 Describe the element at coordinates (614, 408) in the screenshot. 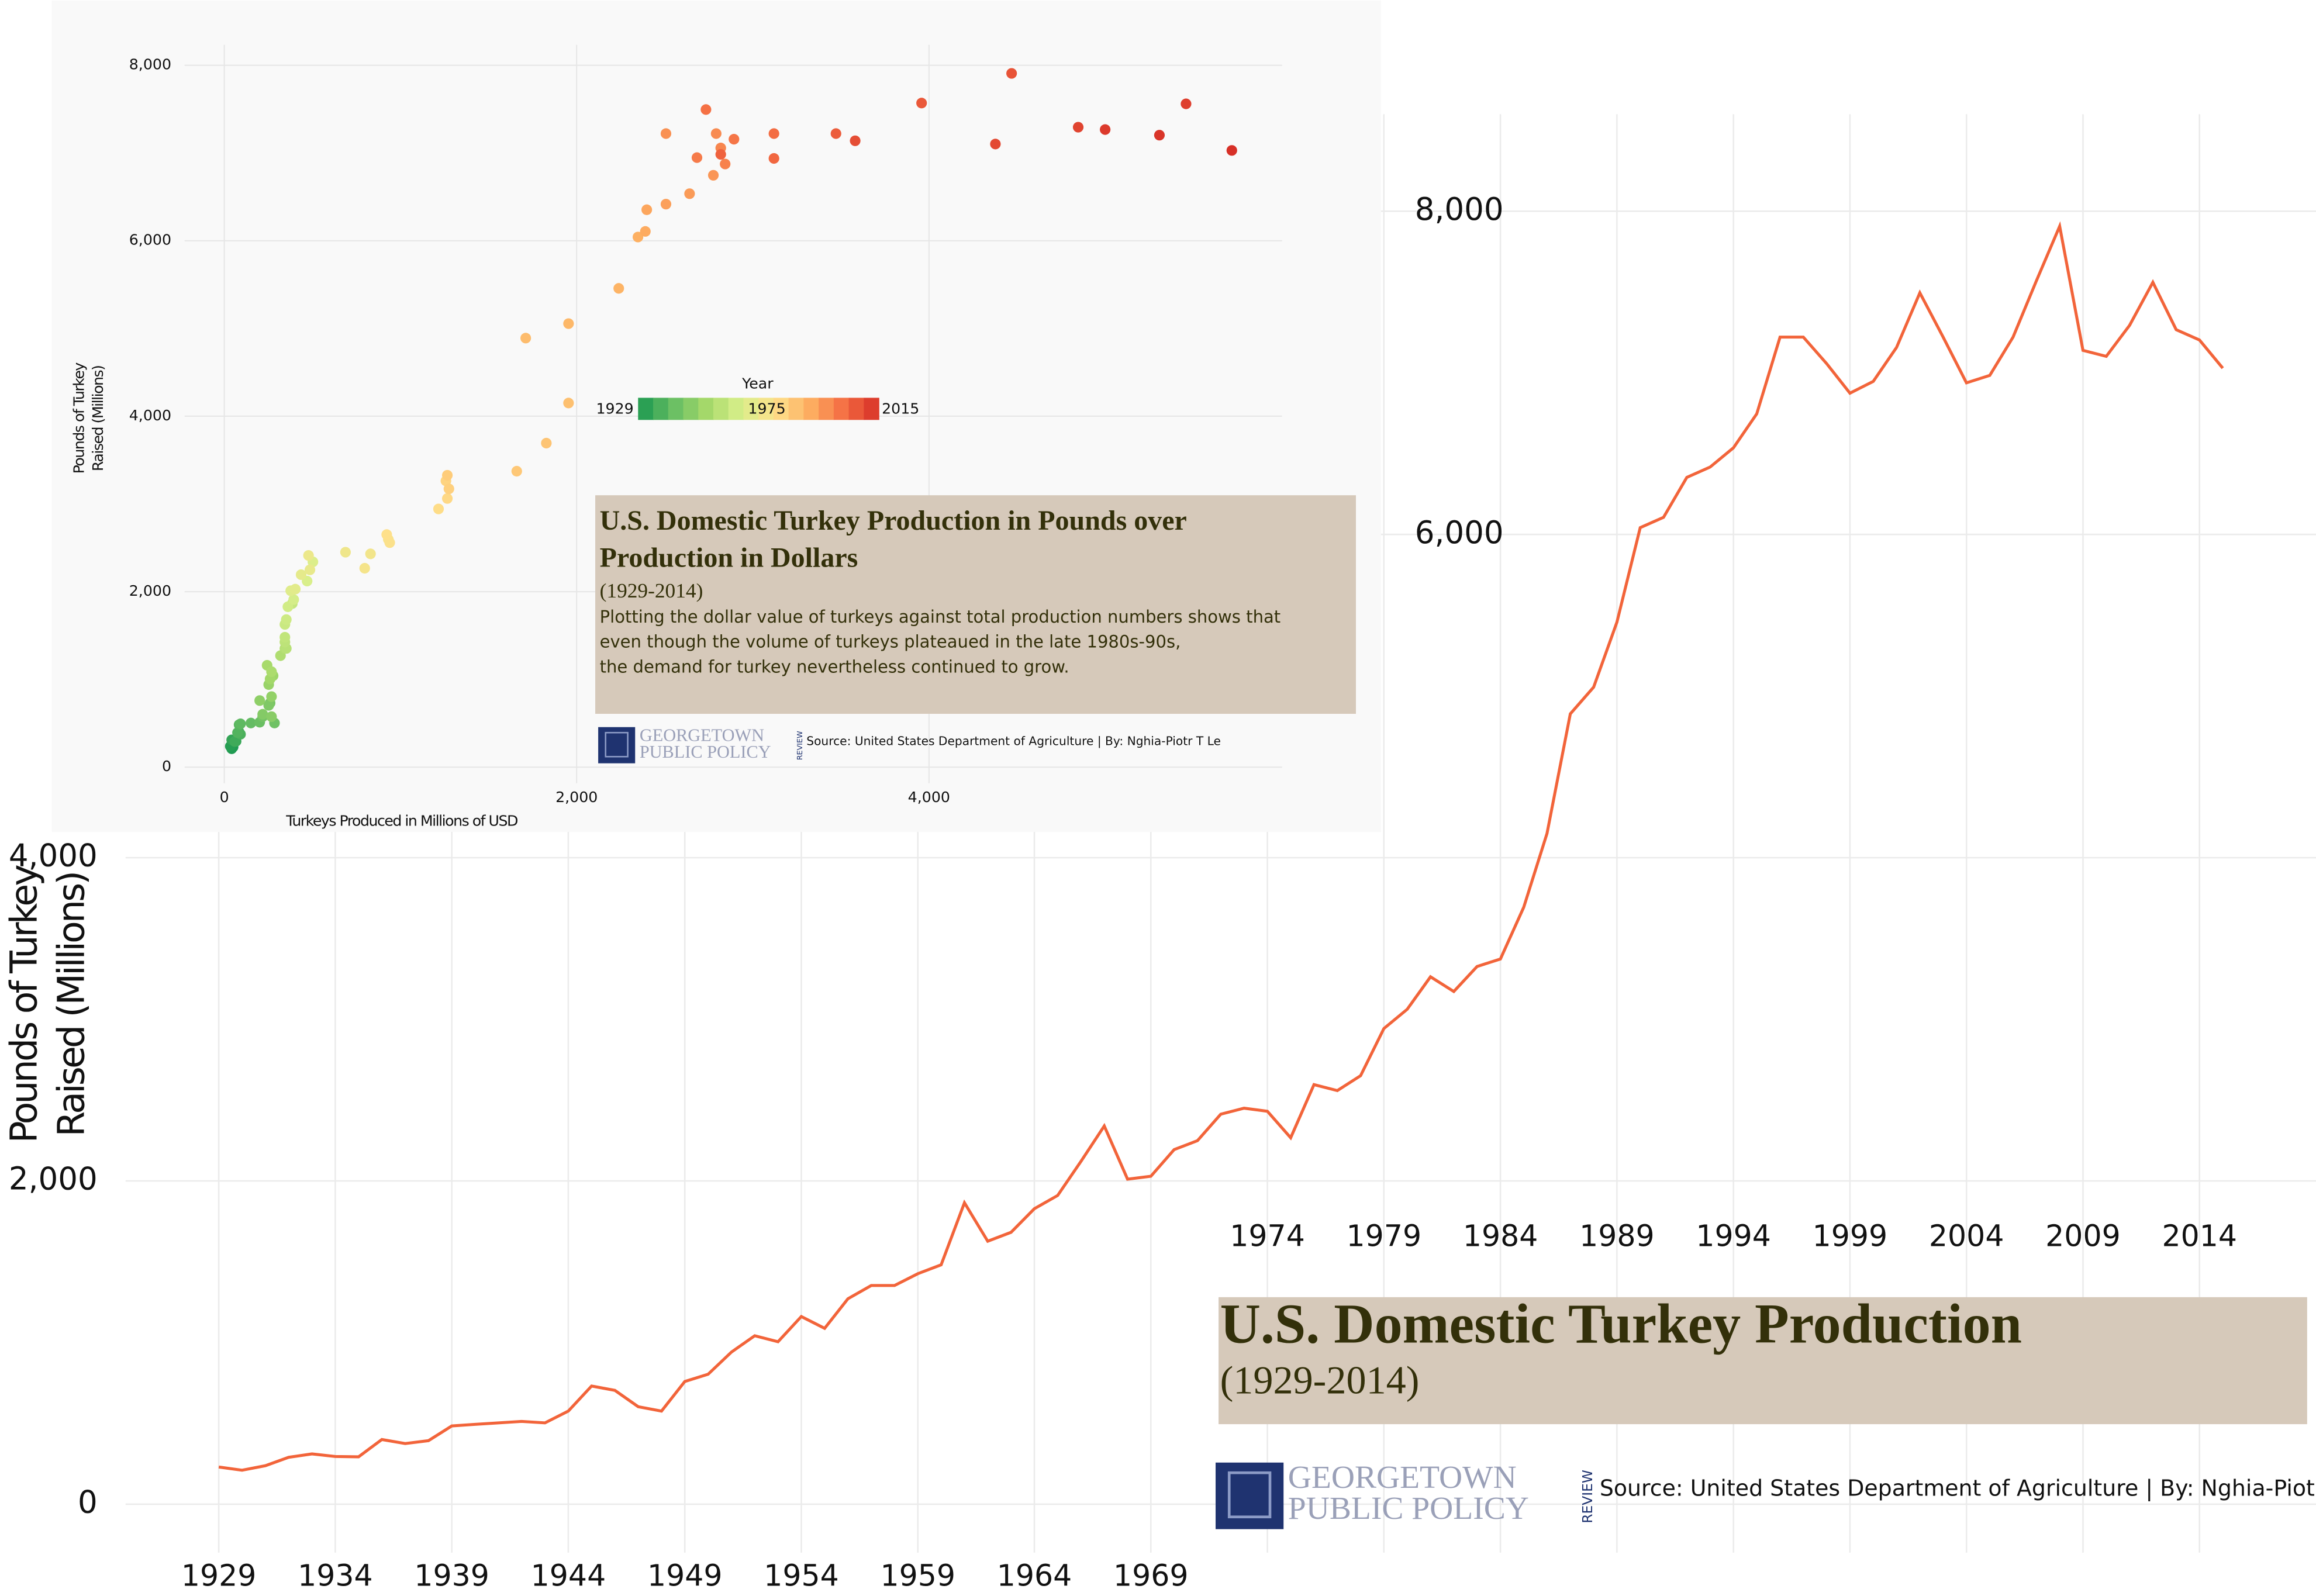

I see `colorbar-tick-label: 1929` at that location.